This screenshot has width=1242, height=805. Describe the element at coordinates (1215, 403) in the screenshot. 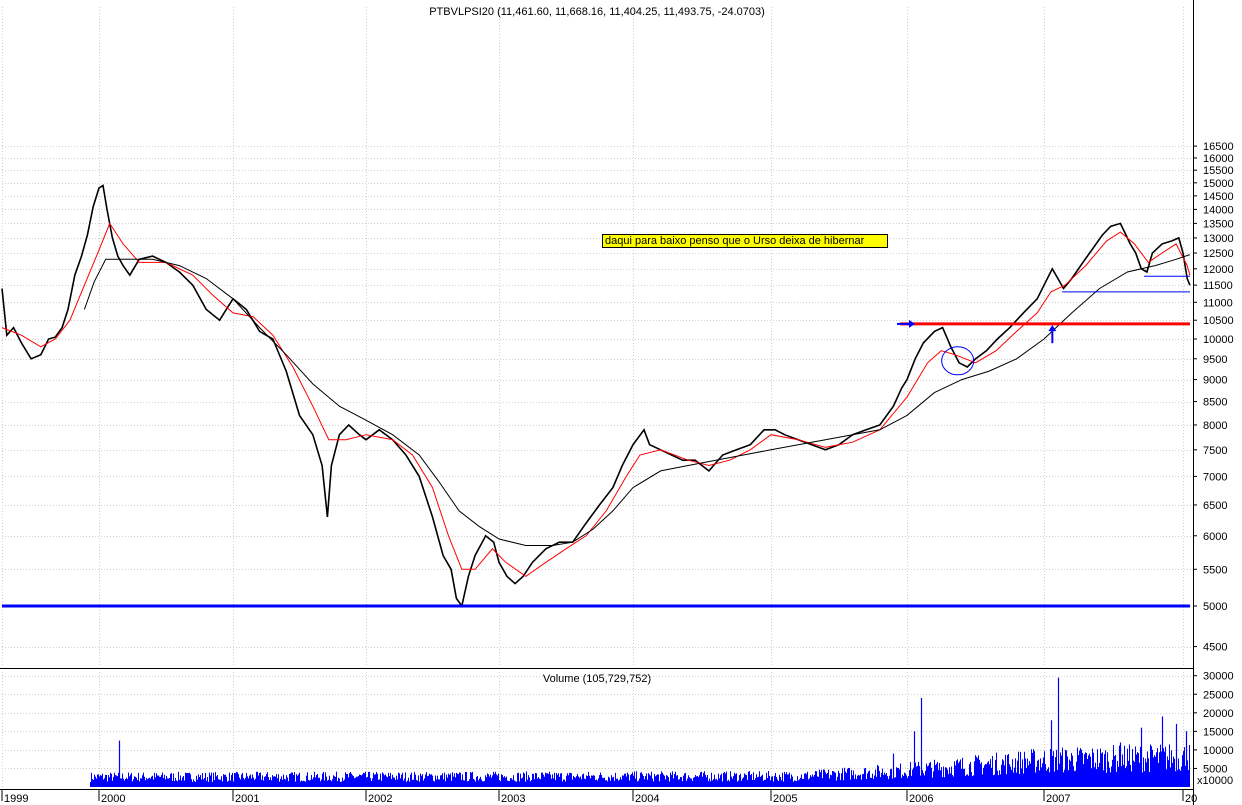

I see `price-tick-label: 8500` at that location.